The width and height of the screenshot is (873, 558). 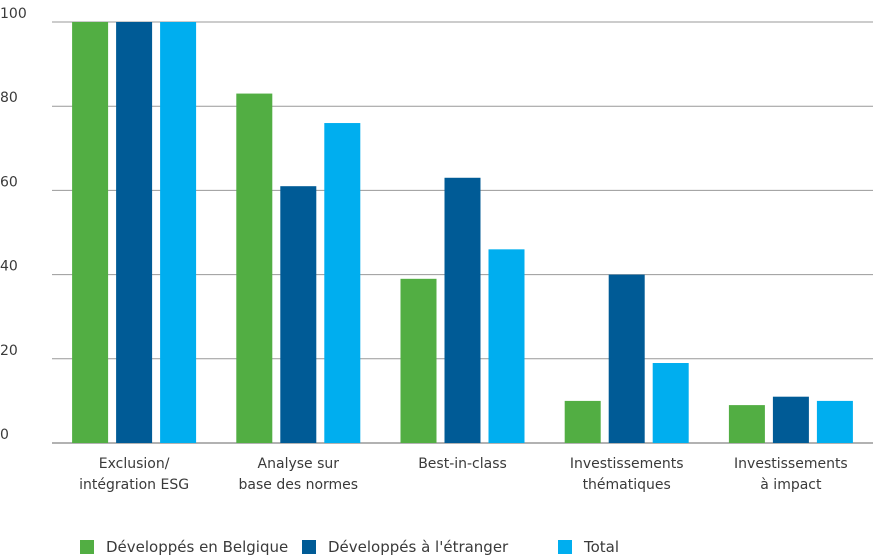 I want to click on y-tick-label: 20, so click(x=9, y=351).